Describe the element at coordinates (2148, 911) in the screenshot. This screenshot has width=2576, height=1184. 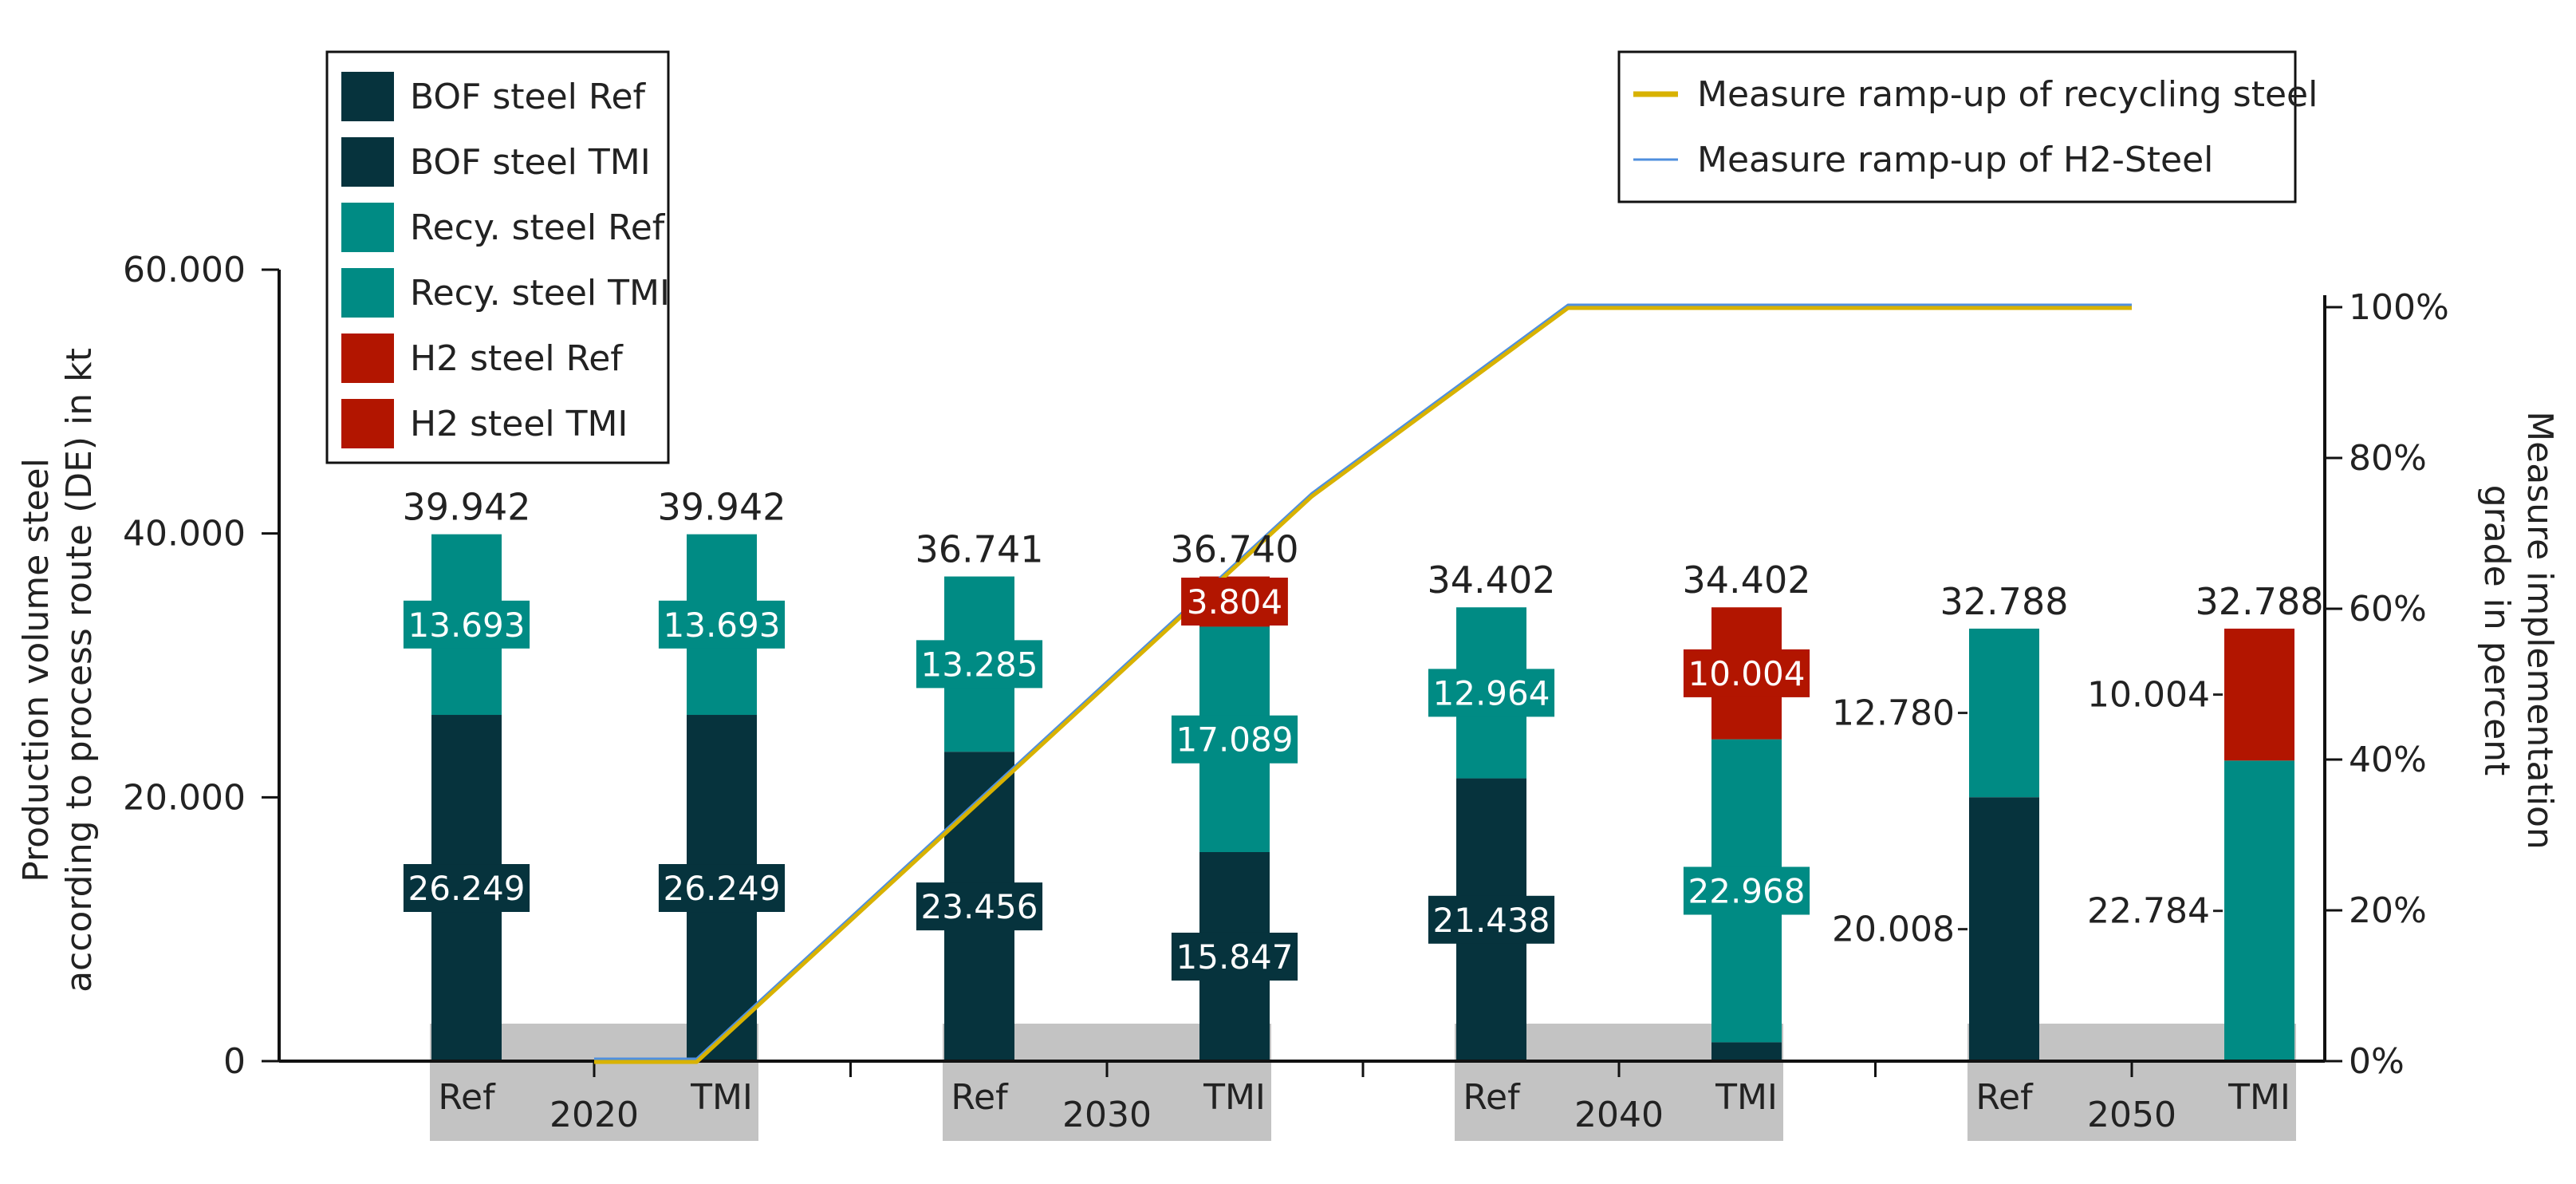
I see `value-label-2050-TMI-recy: 22.784` at that location.